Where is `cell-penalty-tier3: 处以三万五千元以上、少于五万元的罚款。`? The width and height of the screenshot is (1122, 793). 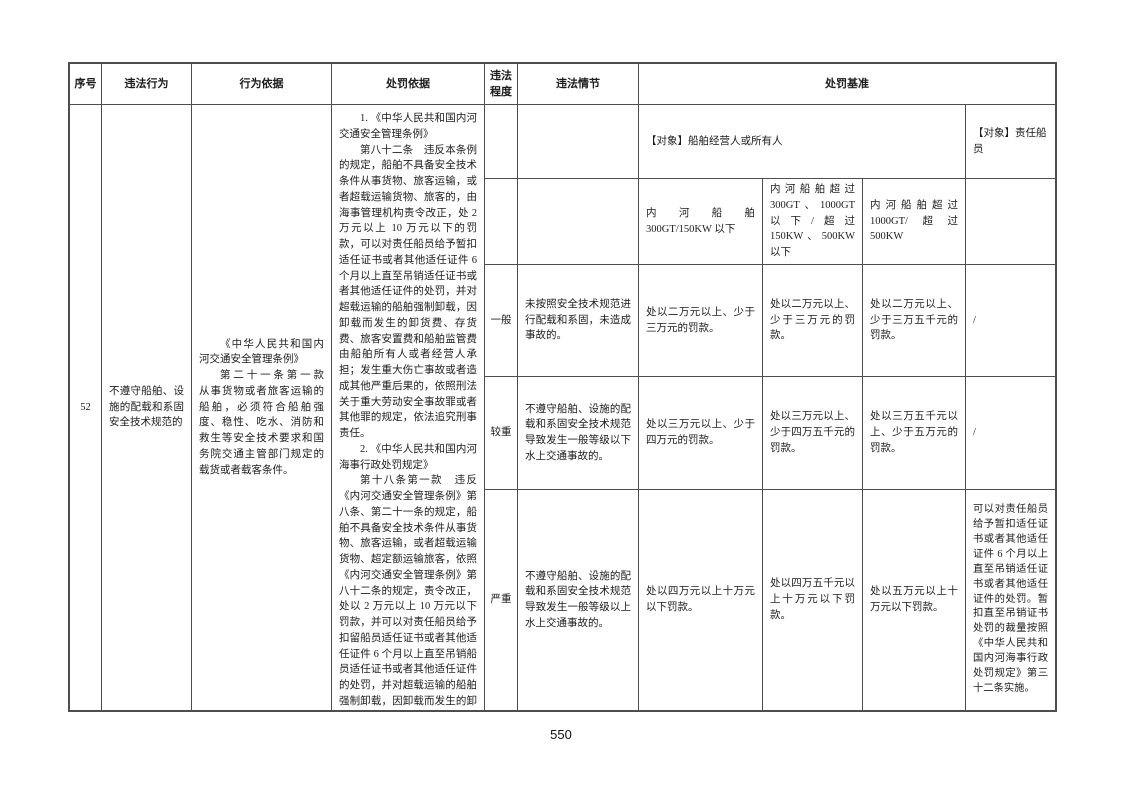 cell-penalty-tier3: 处以三万五千元以上、少于五万元的罚款。 is located at coordinates (914, 433).